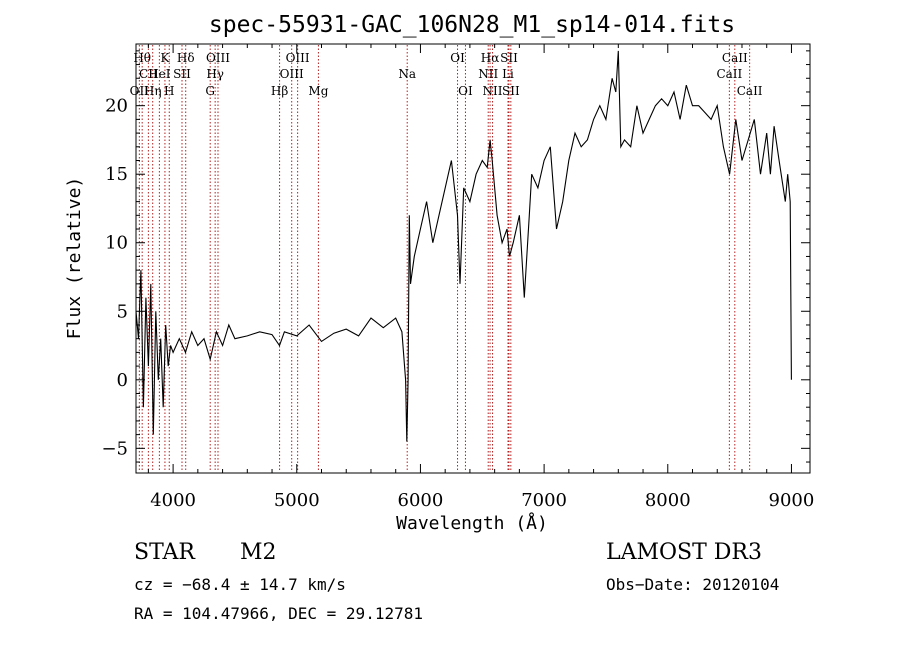  What do you see at coordinates (165, 552) in the screenshot?
I see `object-class: STAR` at bounding box center [165, 552].